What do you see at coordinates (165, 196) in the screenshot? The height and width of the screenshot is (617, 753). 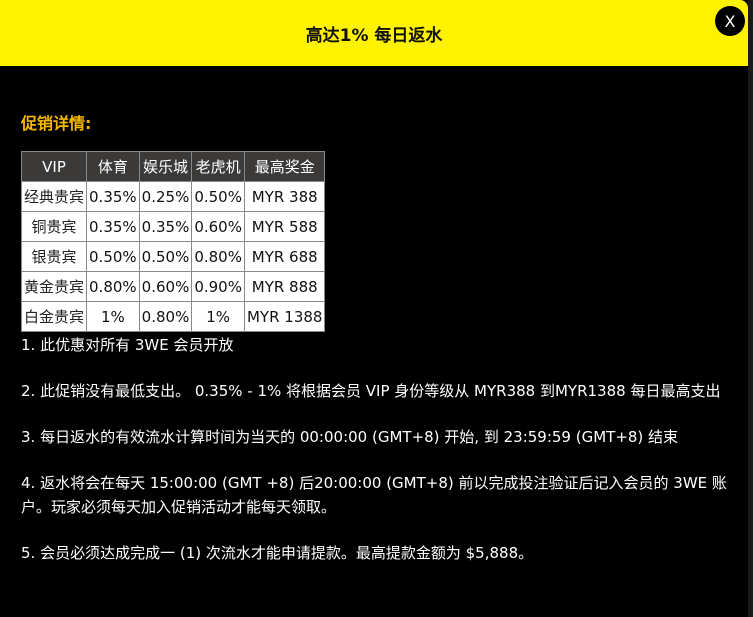 I see `table-cell: 0.25%` at bounding box center [165, 196].